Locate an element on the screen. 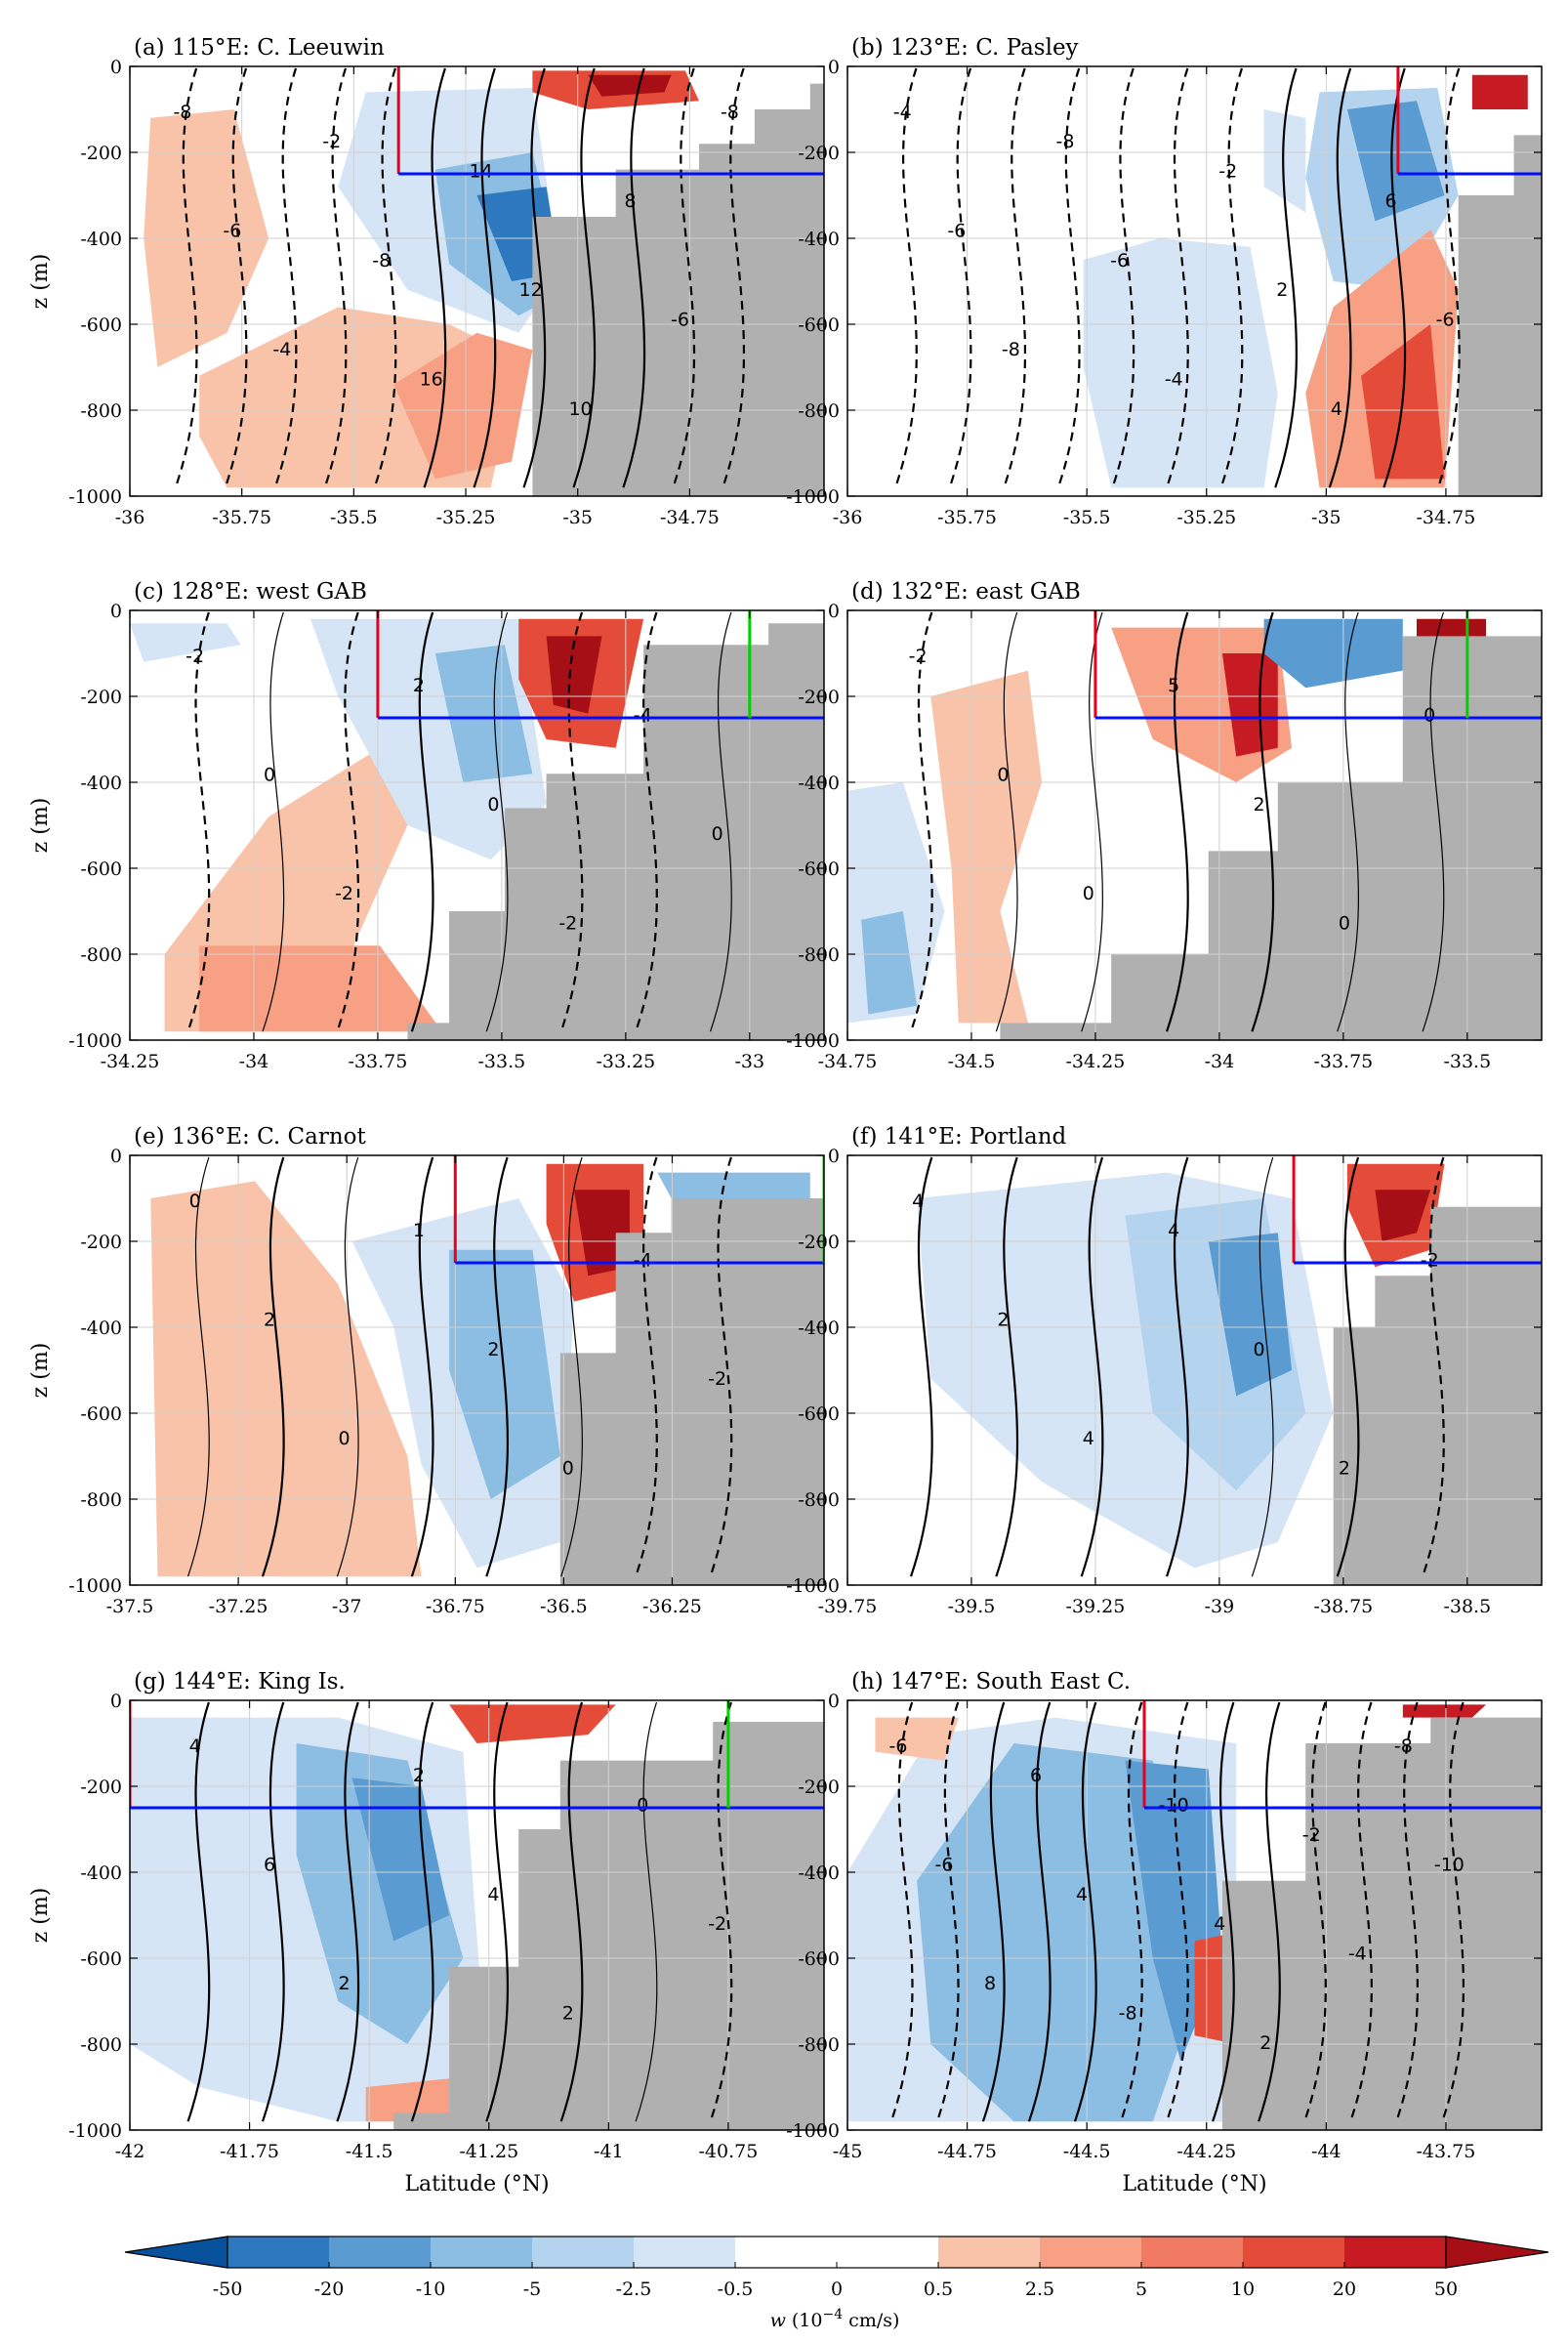 The width and height of the screenshot is (1568, 2342). colorbar-tick-label: -20 is located at coordinates (329, 2290).